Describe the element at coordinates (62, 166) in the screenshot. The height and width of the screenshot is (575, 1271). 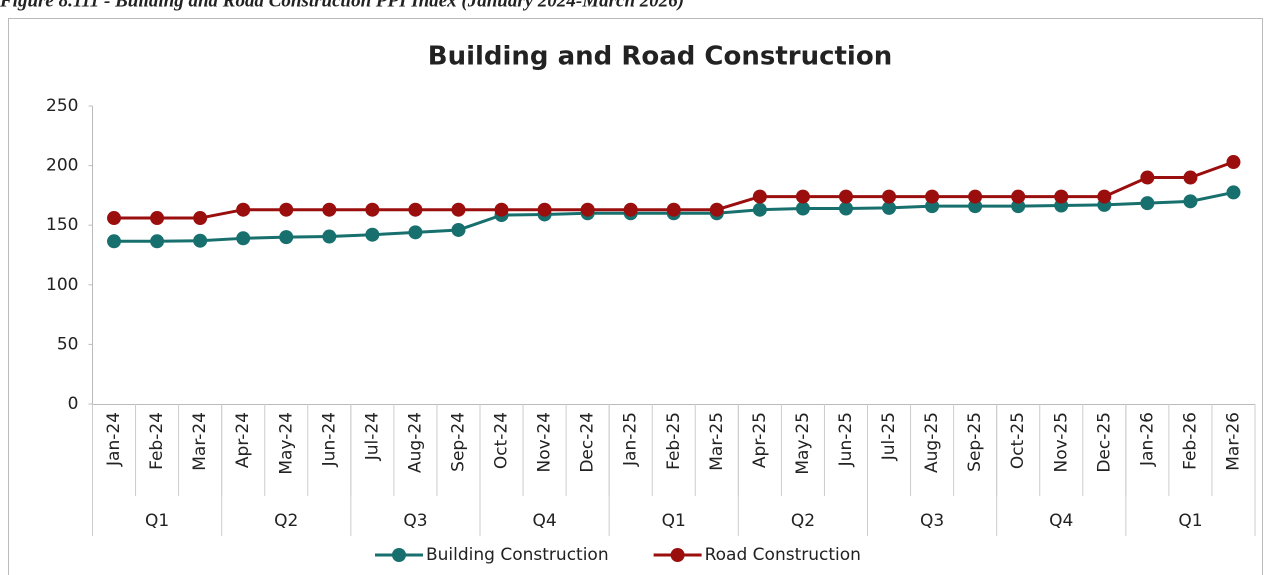
I see `y-tick-label: 200` at that location.